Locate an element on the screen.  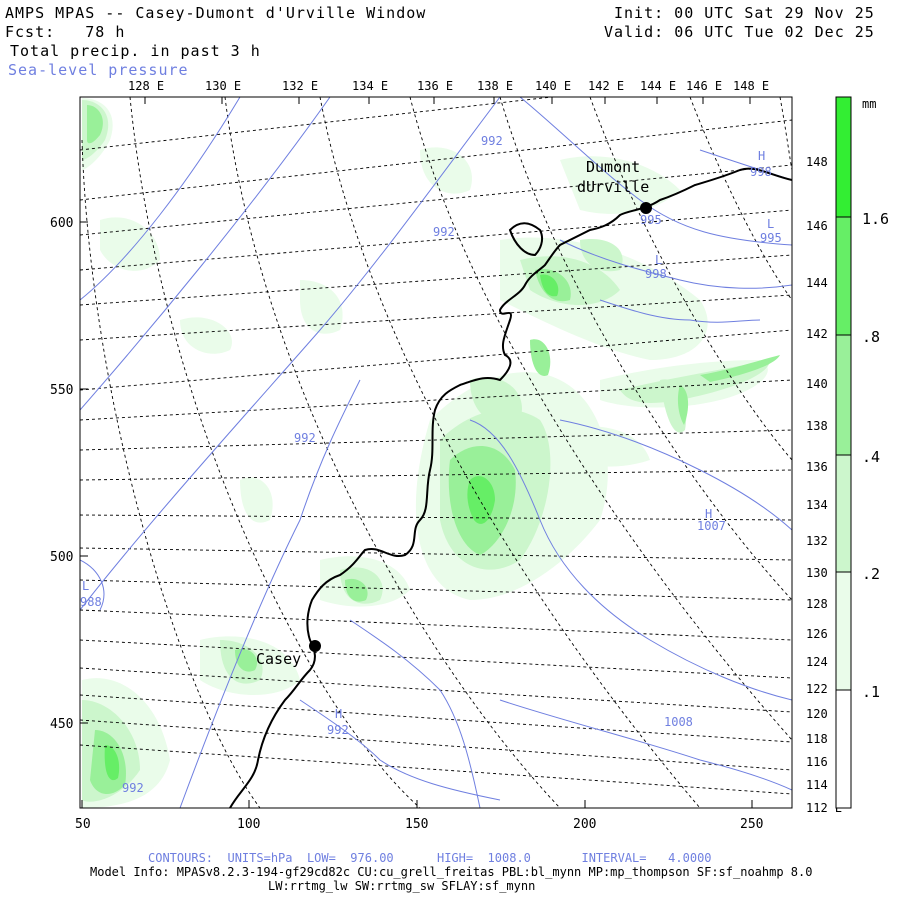
y-tick-label: 500 is located at coordinates (61, 557).